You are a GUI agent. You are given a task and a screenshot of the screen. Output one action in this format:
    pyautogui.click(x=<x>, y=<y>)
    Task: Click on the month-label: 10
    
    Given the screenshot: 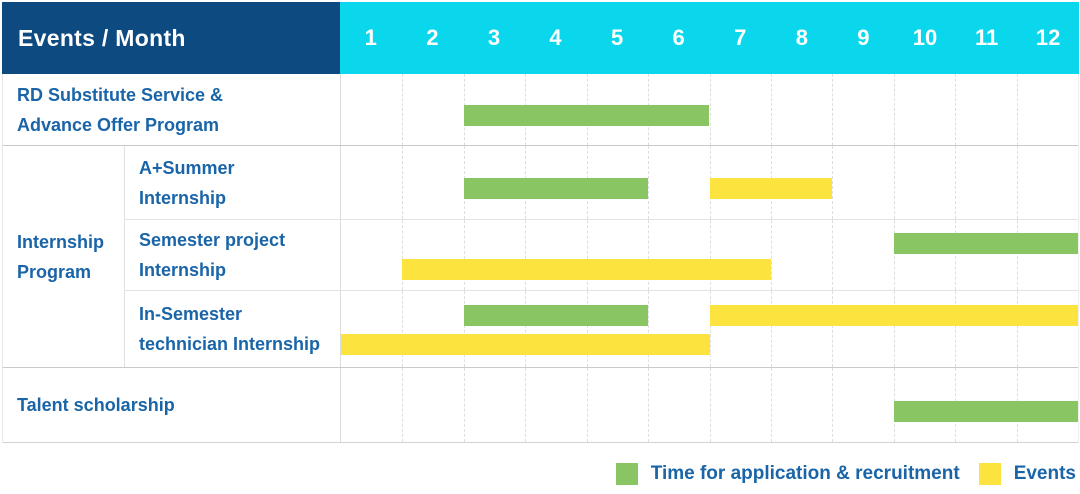 What is the action you would take?
    pyautogui.click(x=925, y=37)
    